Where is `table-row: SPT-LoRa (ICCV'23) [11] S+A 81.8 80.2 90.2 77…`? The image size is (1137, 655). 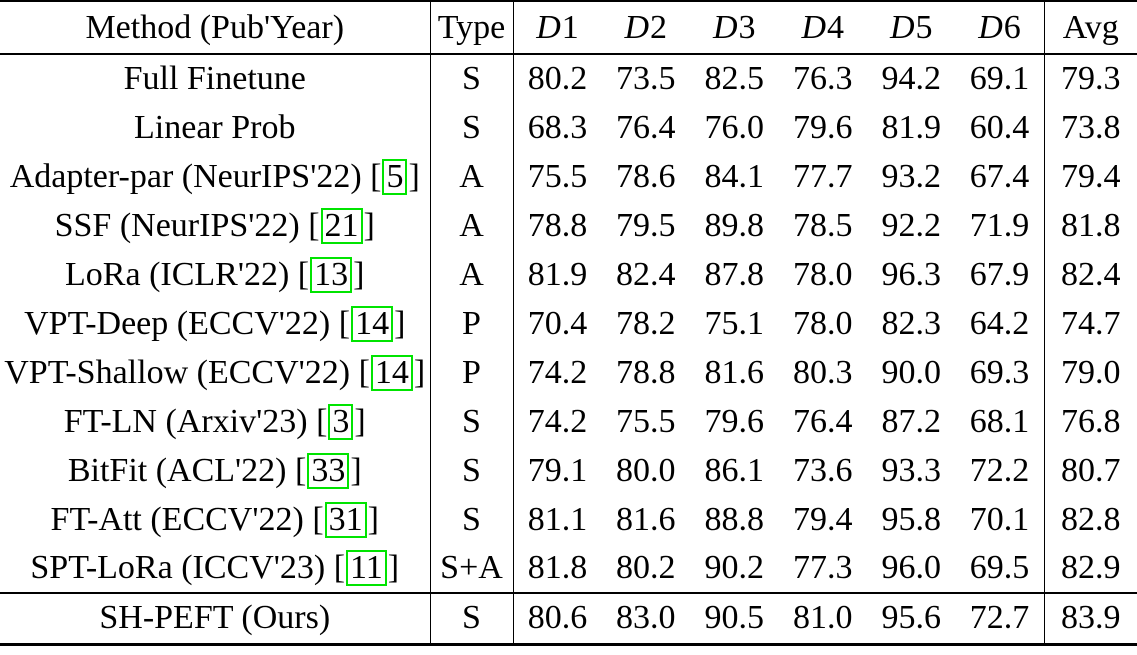
table-row: SPT-LoRa (ICCV'23) [11] S+A 81.8 80.2 90.2 77… is located at coordinates (568, 568).